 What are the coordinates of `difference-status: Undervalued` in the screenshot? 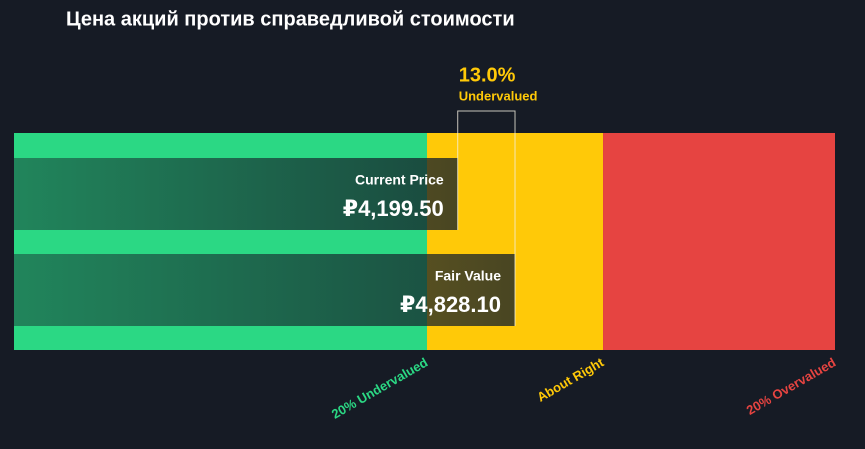 It's located at (498, 95).